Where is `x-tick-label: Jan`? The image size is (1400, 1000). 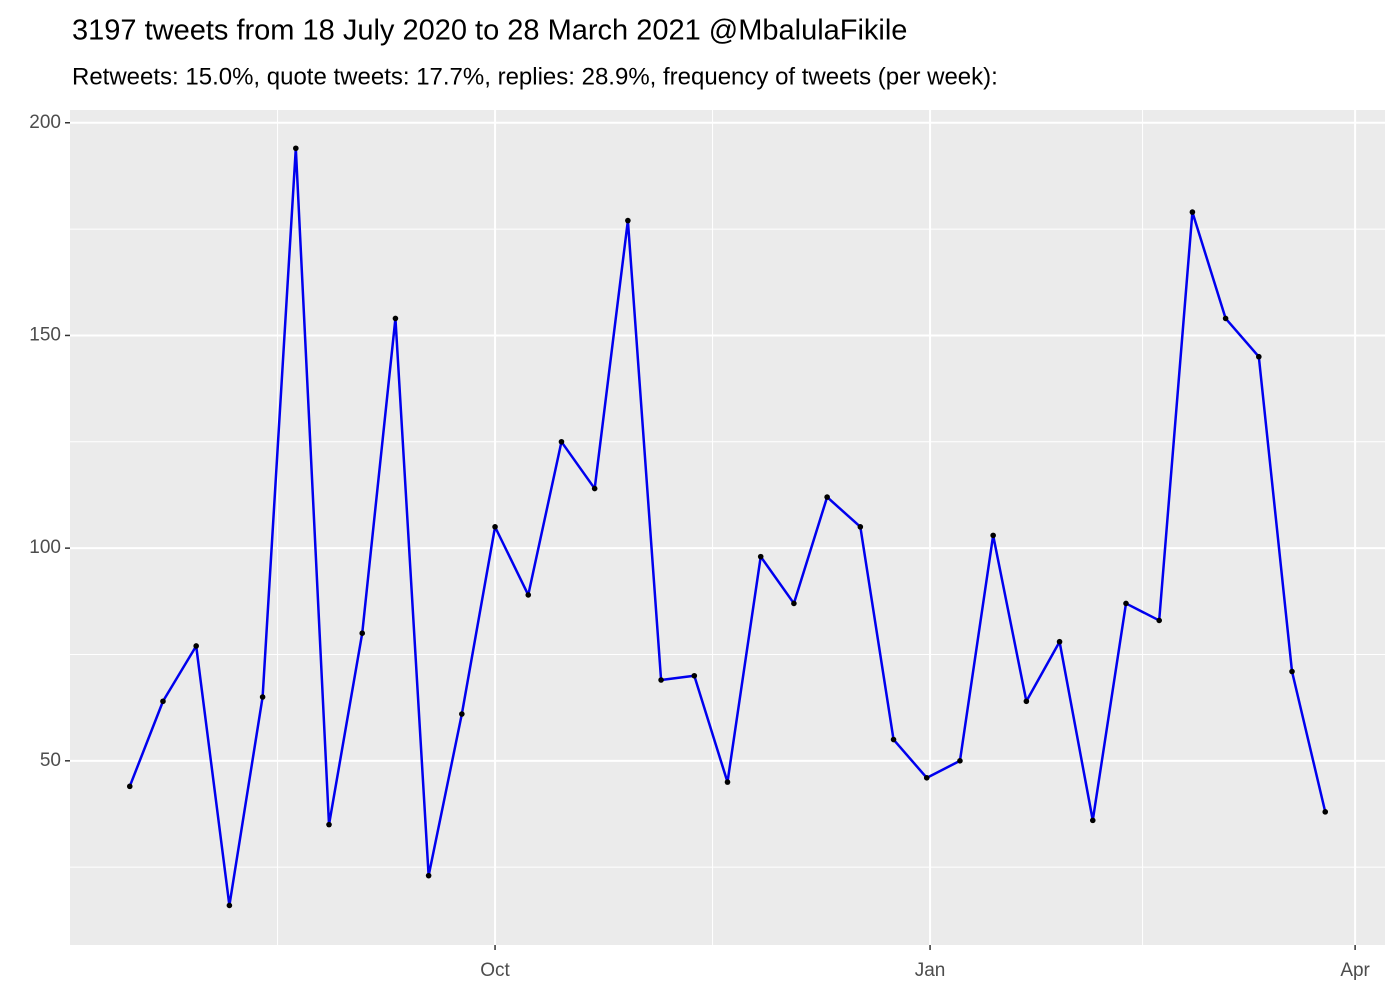
x-tick-label: Jan is located at coordinates (930, 970).